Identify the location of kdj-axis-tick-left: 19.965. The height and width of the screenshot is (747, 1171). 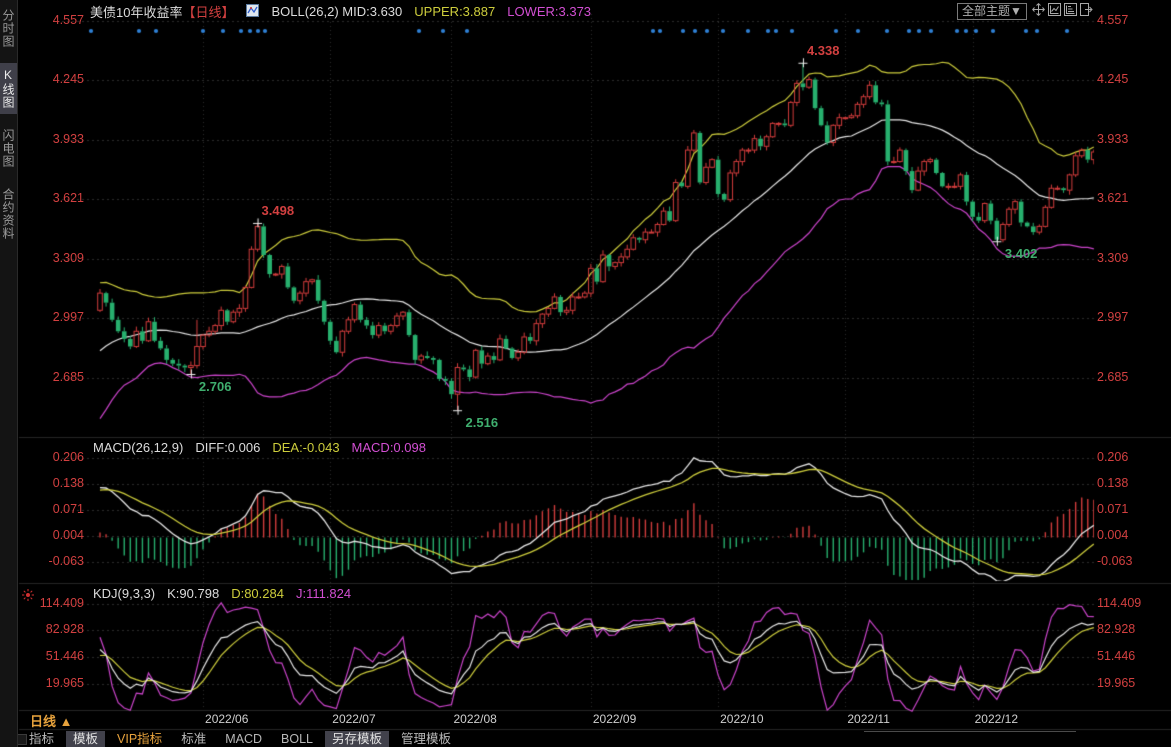
(64, 683).